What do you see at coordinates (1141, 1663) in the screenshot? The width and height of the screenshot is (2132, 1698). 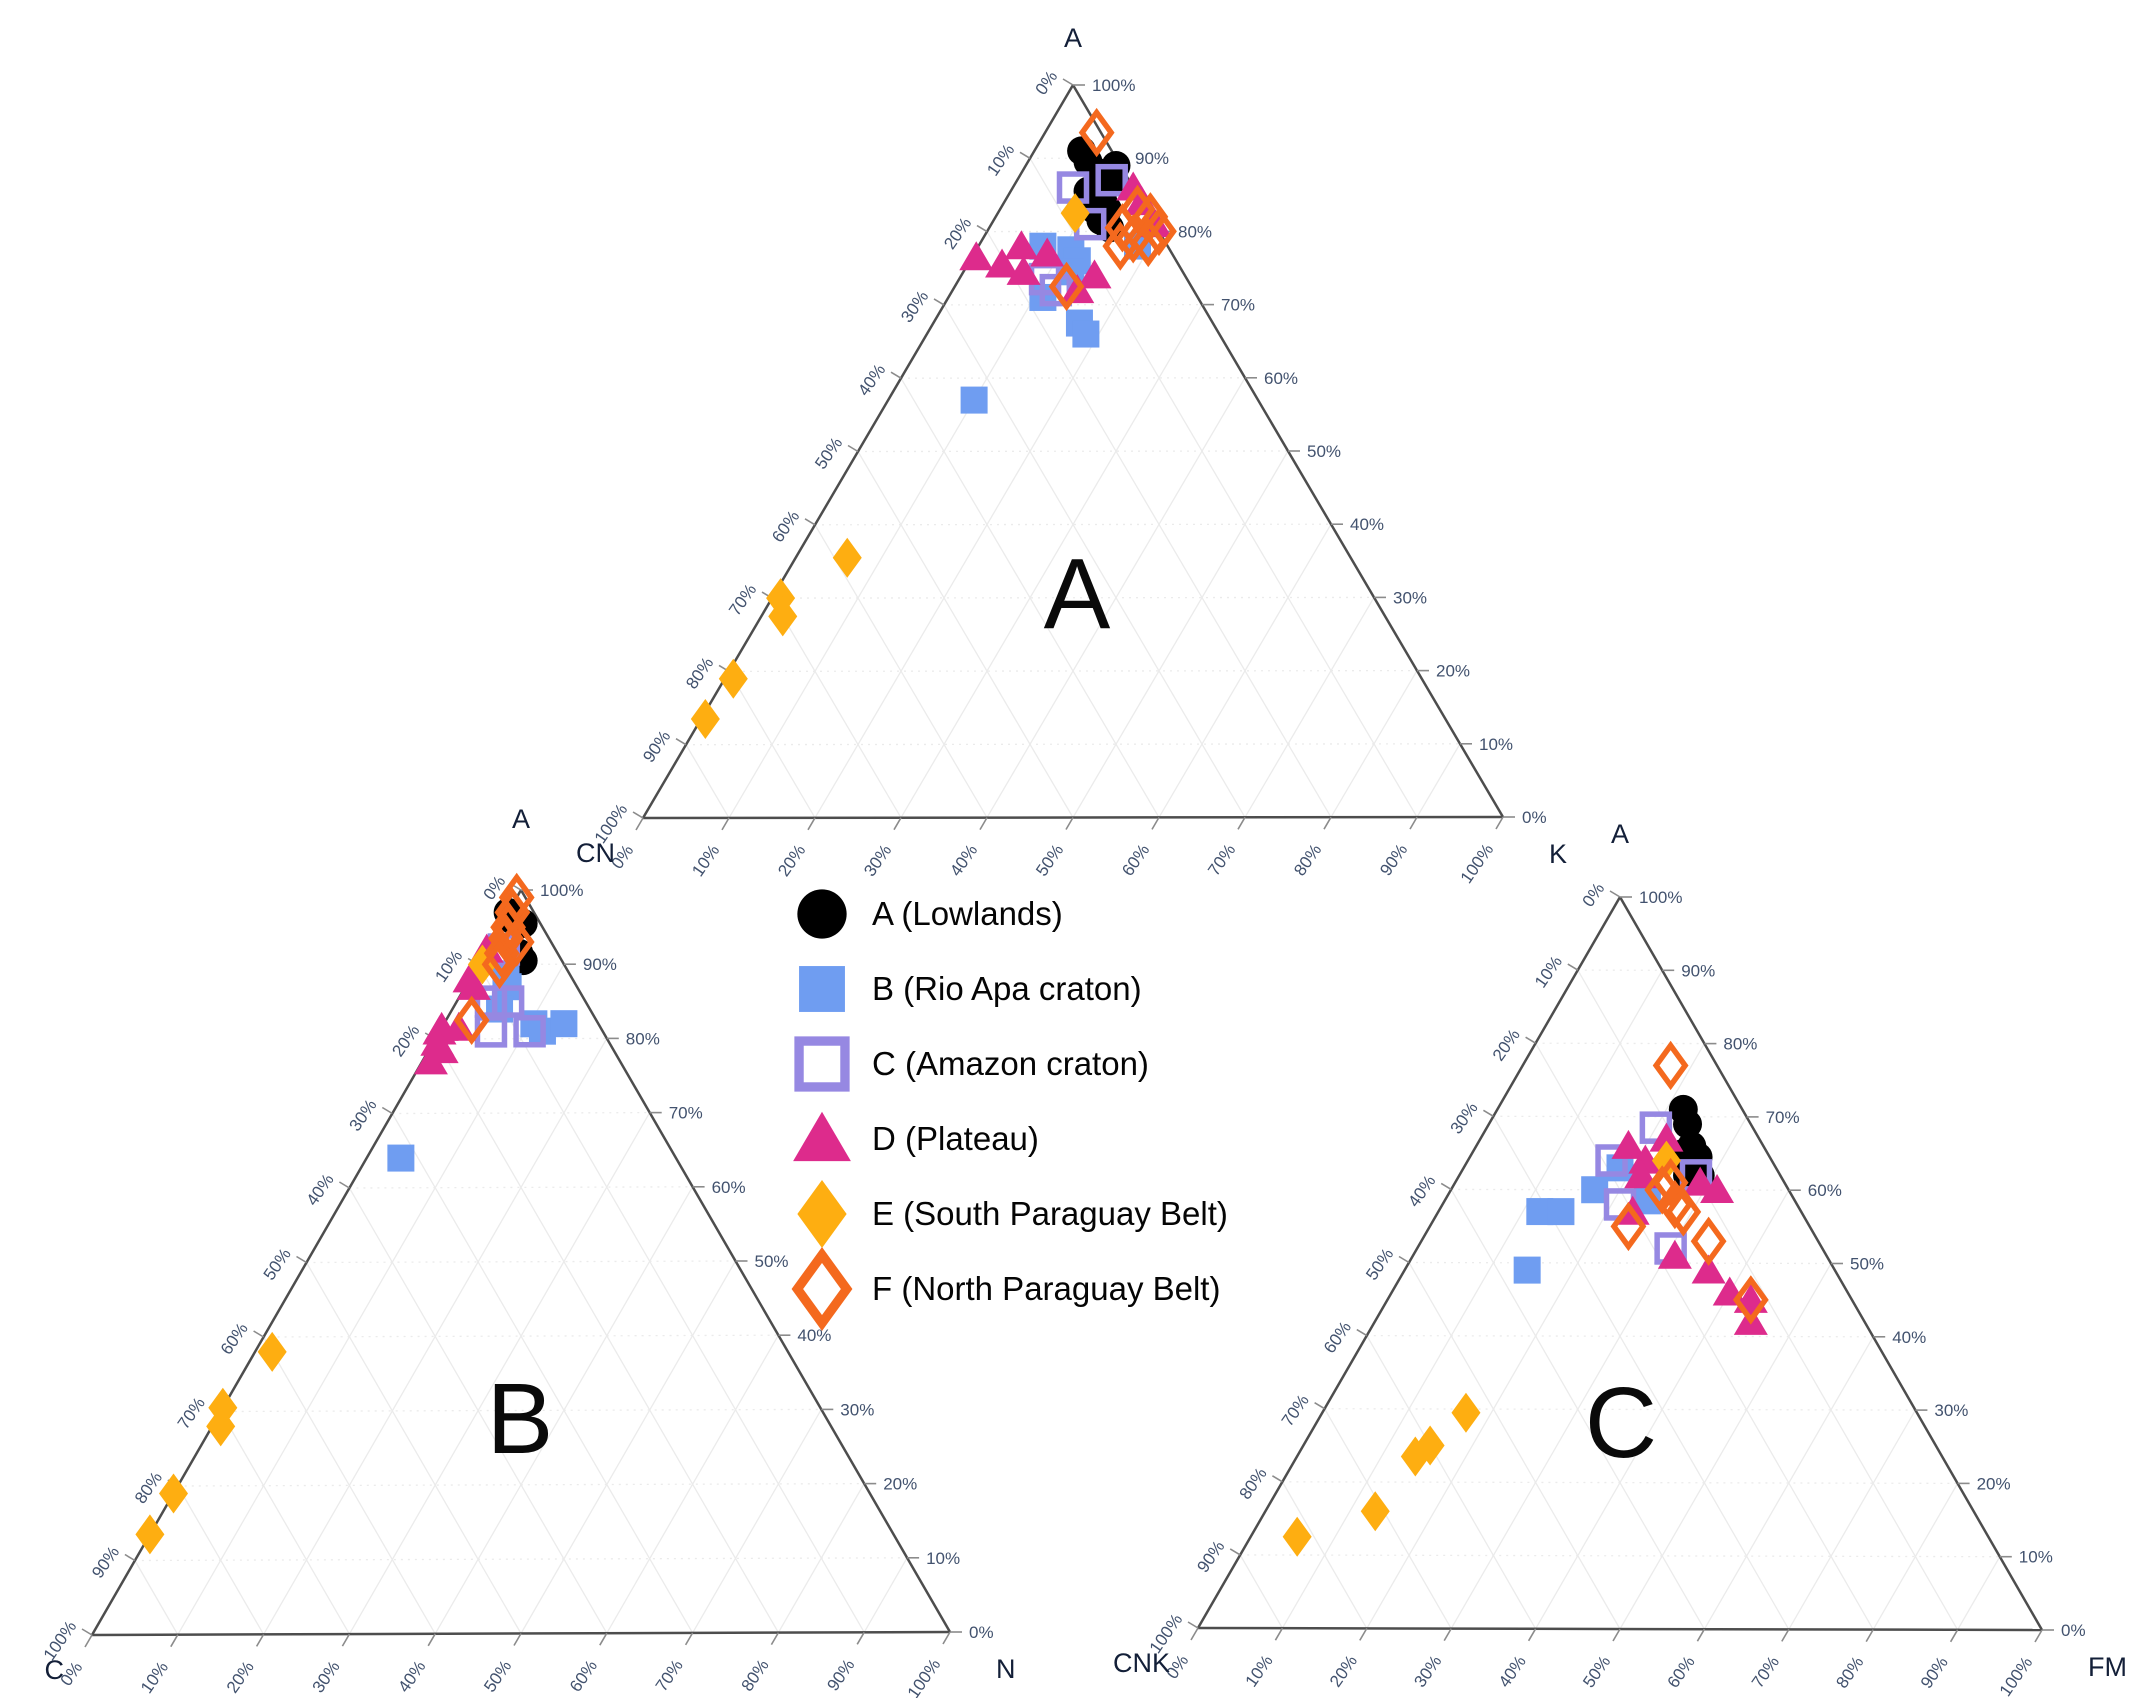 I see `svg-text: CNK` at bounding box center [1141, 1663].